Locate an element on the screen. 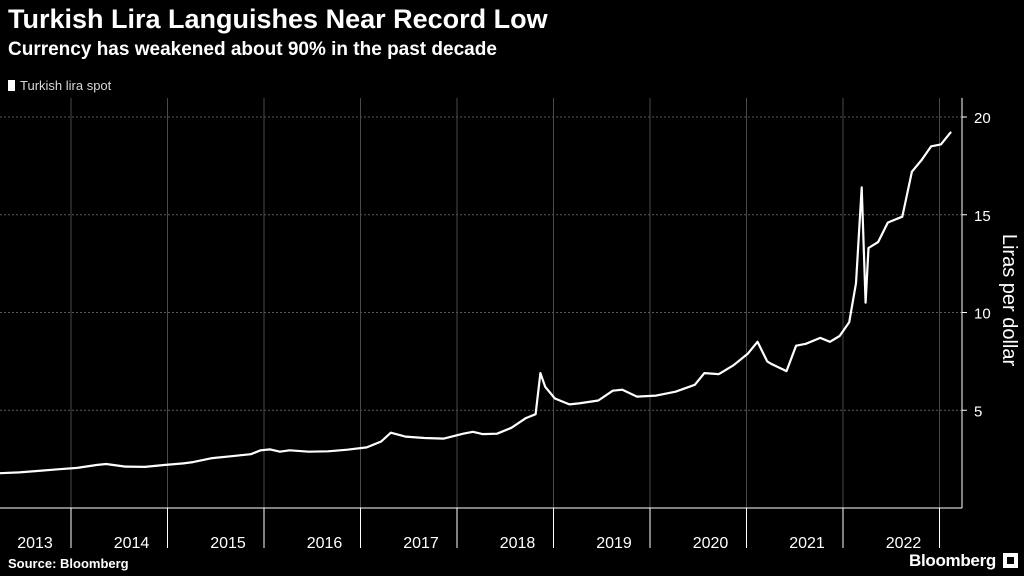 The image size is (1024, 576). x-tick-label: 2020 is located at coordinates (711, 543).